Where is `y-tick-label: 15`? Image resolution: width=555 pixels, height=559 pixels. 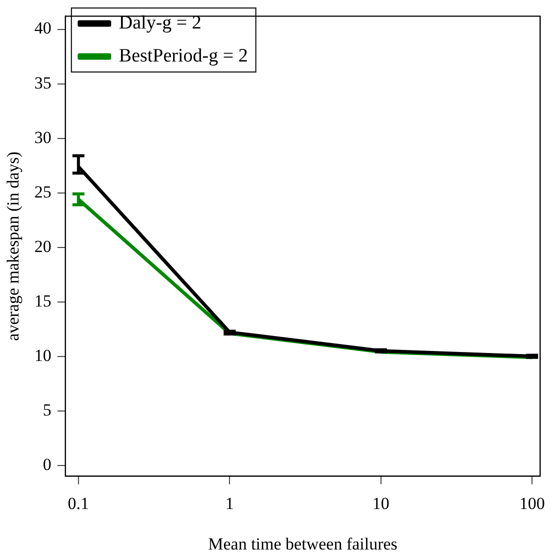 y-tick-label: 15 is located at coordinates (43, 300).